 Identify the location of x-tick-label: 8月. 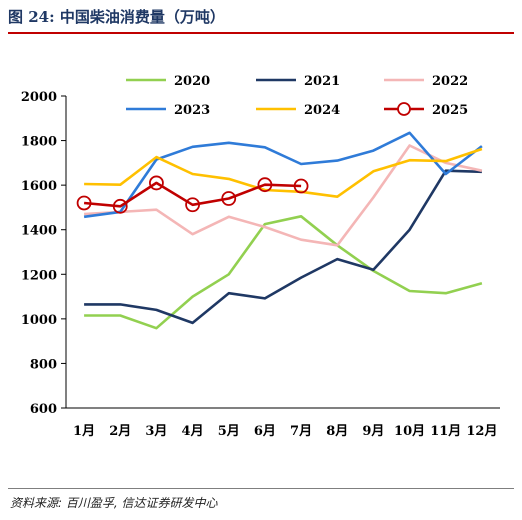
(337, 431).